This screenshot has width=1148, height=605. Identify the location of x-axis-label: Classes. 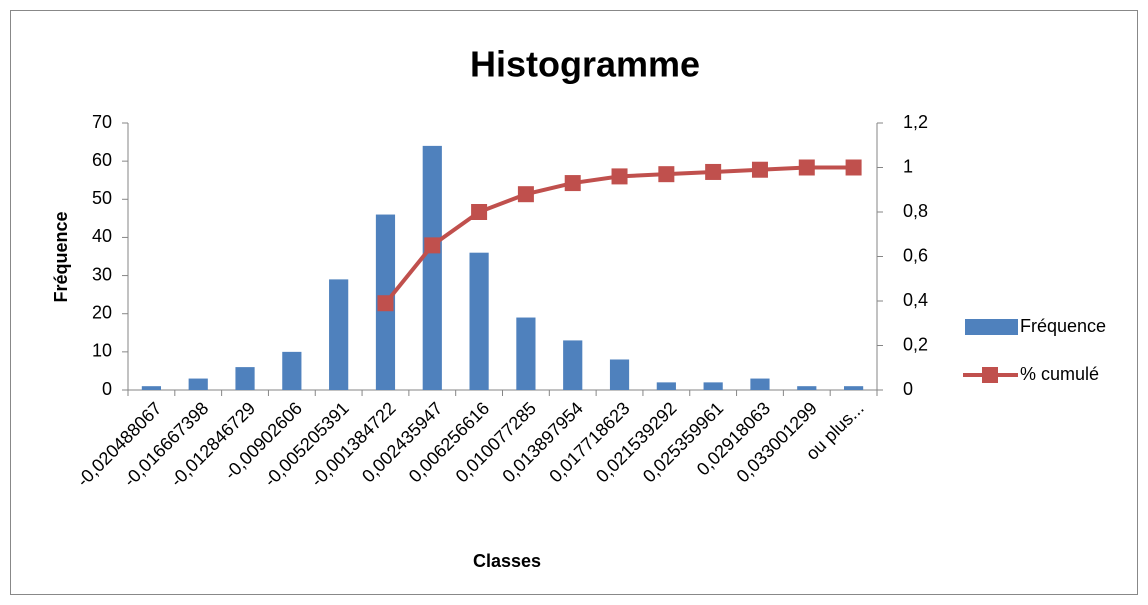
(507, 561).